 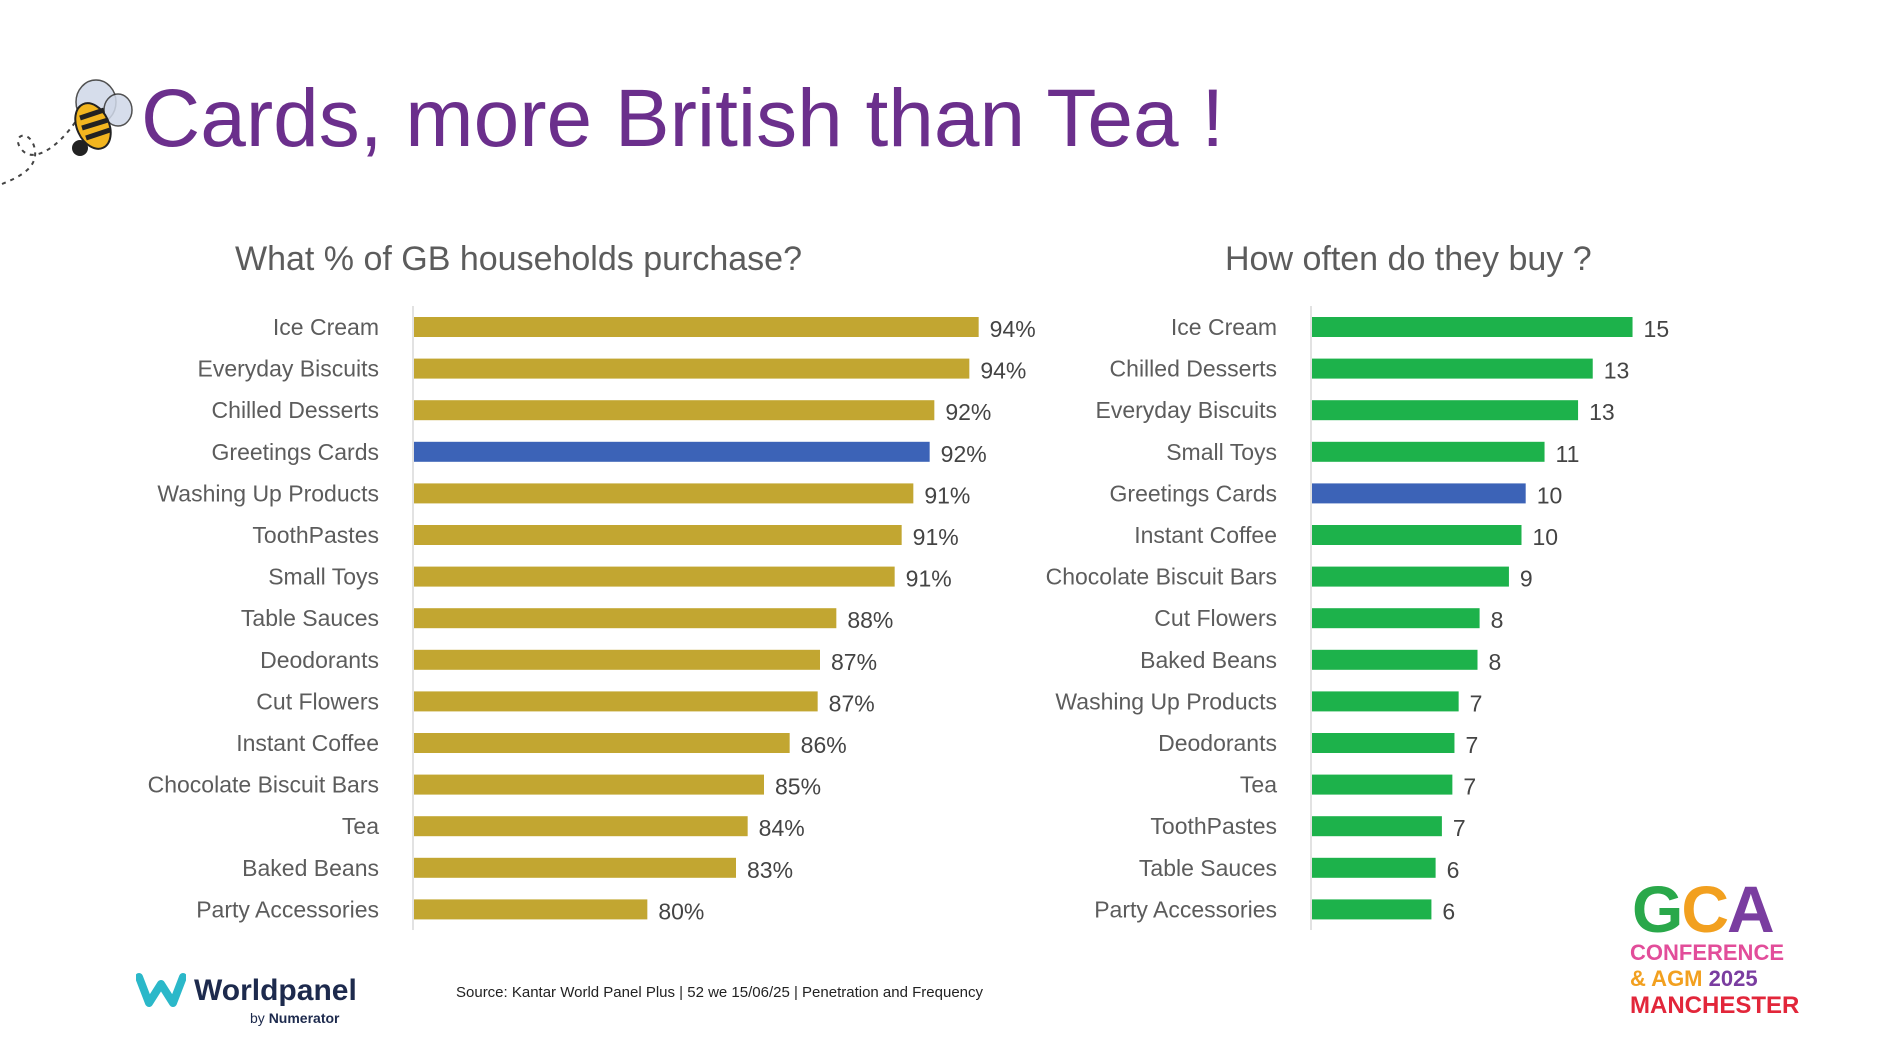 What do you see at coordinates (1215, 618) in the screenshot?
I see `frequency-category-label-cut-flowers: Cut Flowers` at bounding box center [1215, 618].